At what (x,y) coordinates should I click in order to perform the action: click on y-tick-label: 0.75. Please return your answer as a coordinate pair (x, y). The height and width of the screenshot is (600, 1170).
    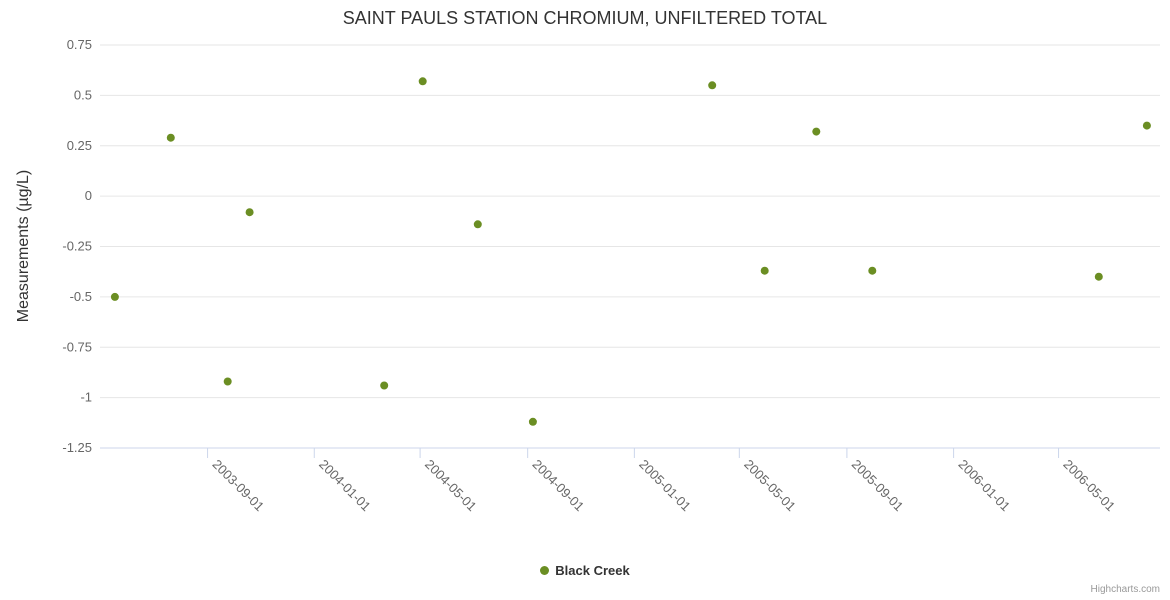
    Looking at the image, I should click on (79, 44).